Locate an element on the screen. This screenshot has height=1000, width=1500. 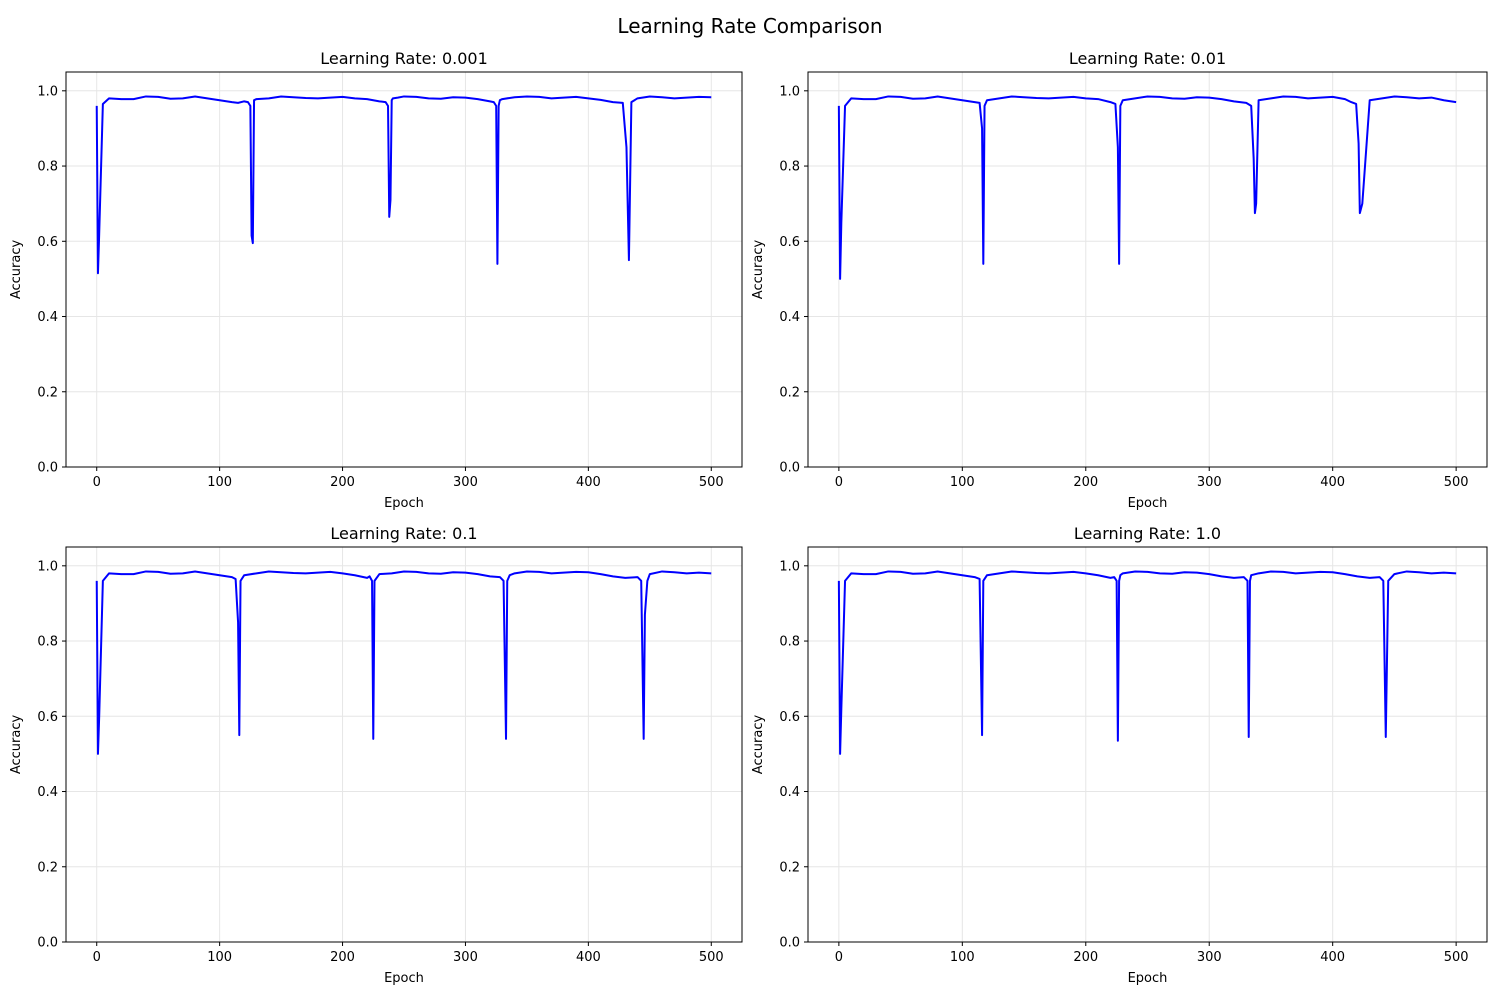
figure-title: Learning Rate Comparison is located at coordinates (750, 26).